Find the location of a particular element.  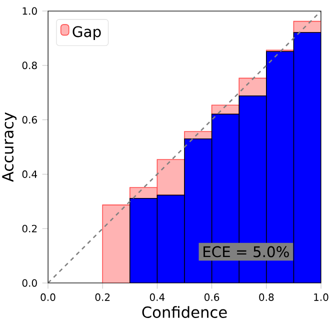

x-tick-label: 0.0 is located at coordinates (48, 297).